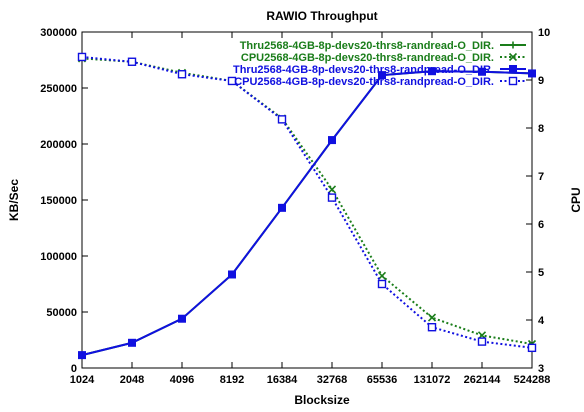 Image resolution: width=584 pixels, height=412 pixels. I want to click on y2-tick-label: 3, so click(541, 369).